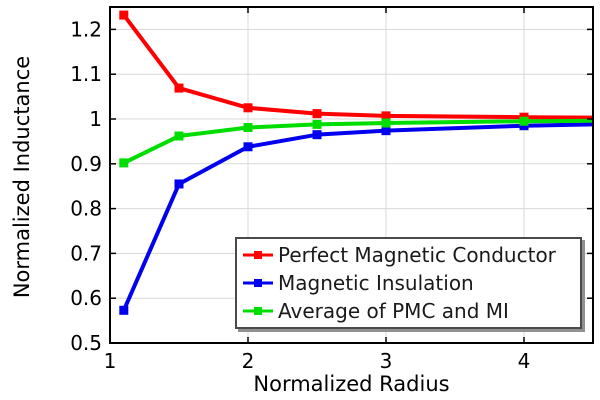  I want to click on legend-label: Average of PMC and MI, so click(393, 311).